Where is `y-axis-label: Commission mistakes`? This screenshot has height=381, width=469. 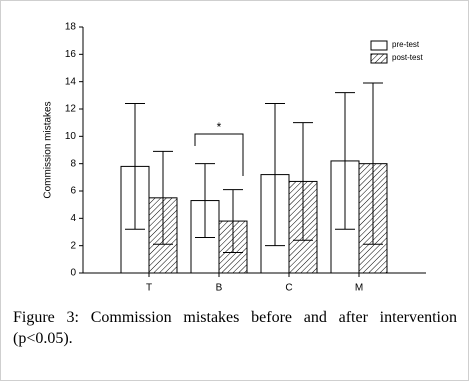 y-axis-label: Commission mistakes is located at coordinates (48, 149).